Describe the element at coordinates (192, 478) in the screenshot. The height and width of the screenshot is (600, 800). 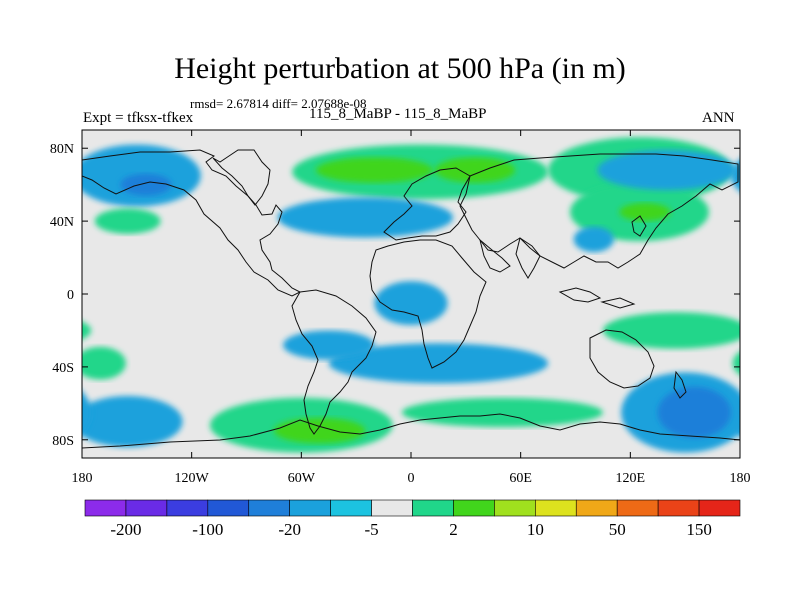
I see `x-tick-label-1: 120W` at that location.